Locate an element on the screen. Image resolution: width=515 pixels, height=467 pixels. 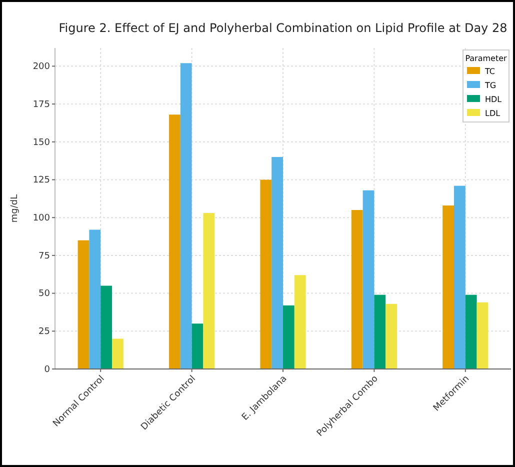
y-tick-label: 125 is located at coordinates (41, 181).